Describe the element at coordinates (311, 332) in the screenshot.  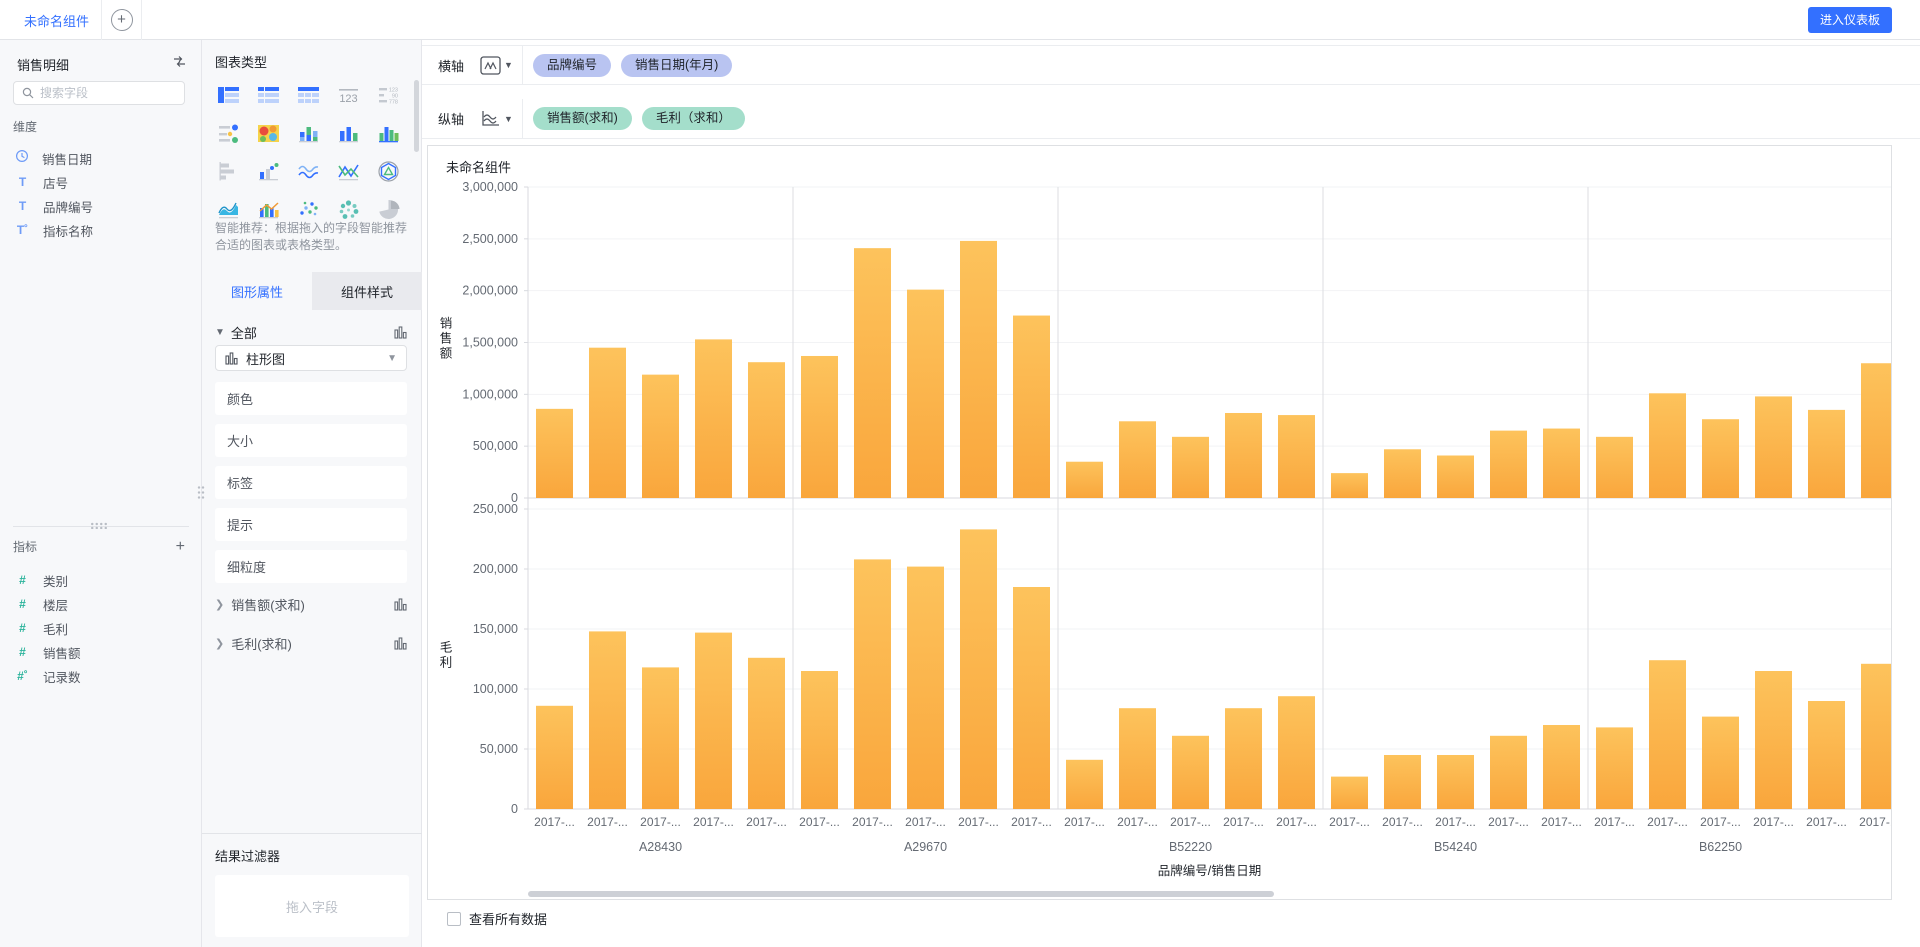
I see `section-all-toggle: ▼ 全部` at that location.